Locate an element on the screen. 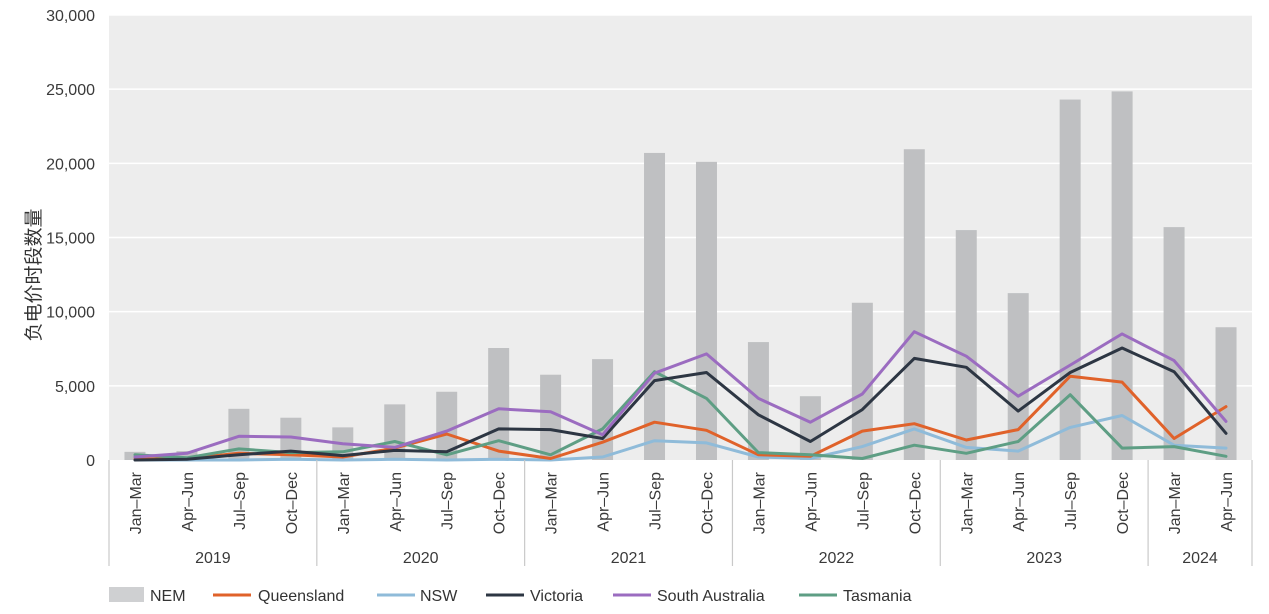 The image size is (1269, 614). year-label: 2021 is located at coordinates (629, 558).